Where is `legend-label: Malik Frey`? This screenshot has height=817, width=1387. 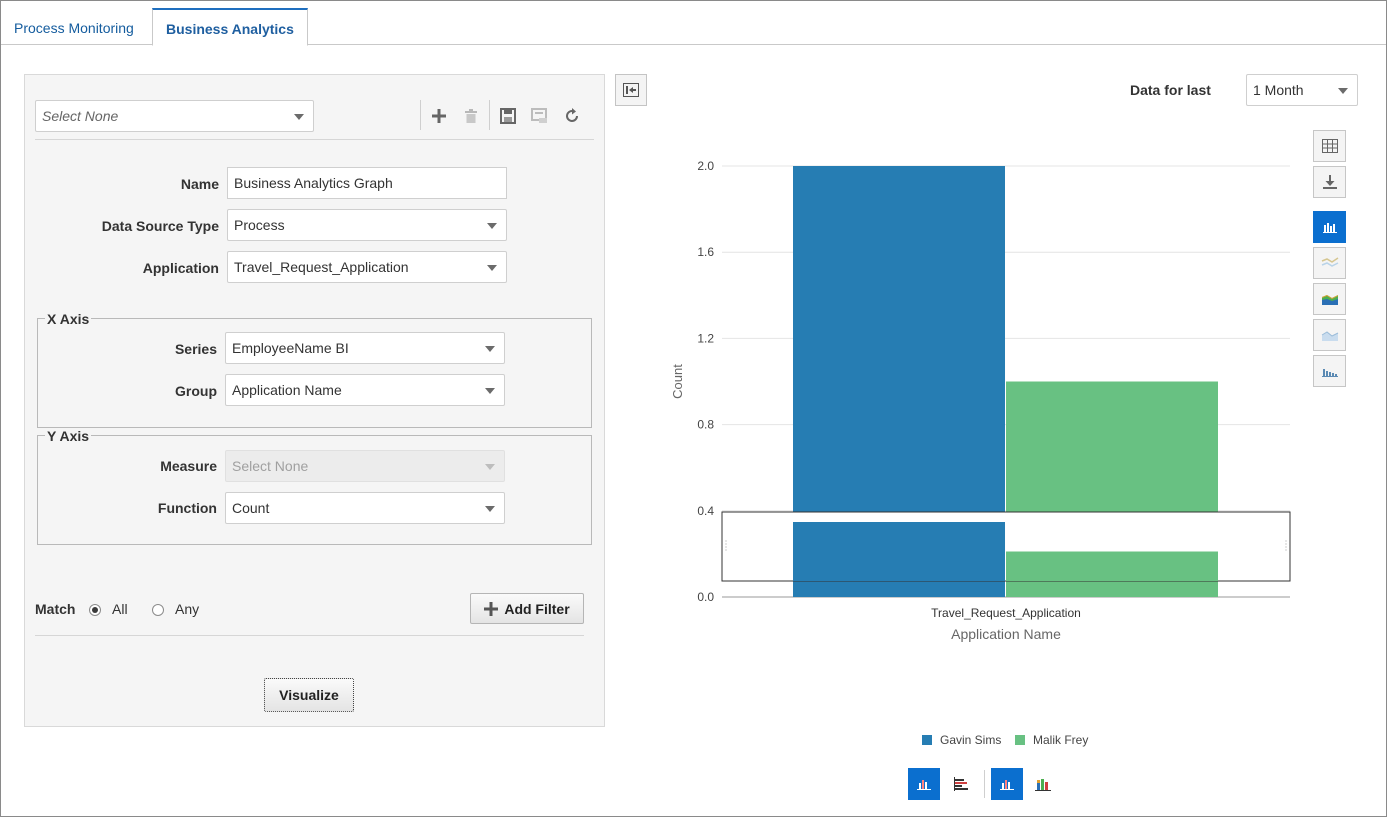
legend-label: Malik Frey is located at coordinates (1061, 740).